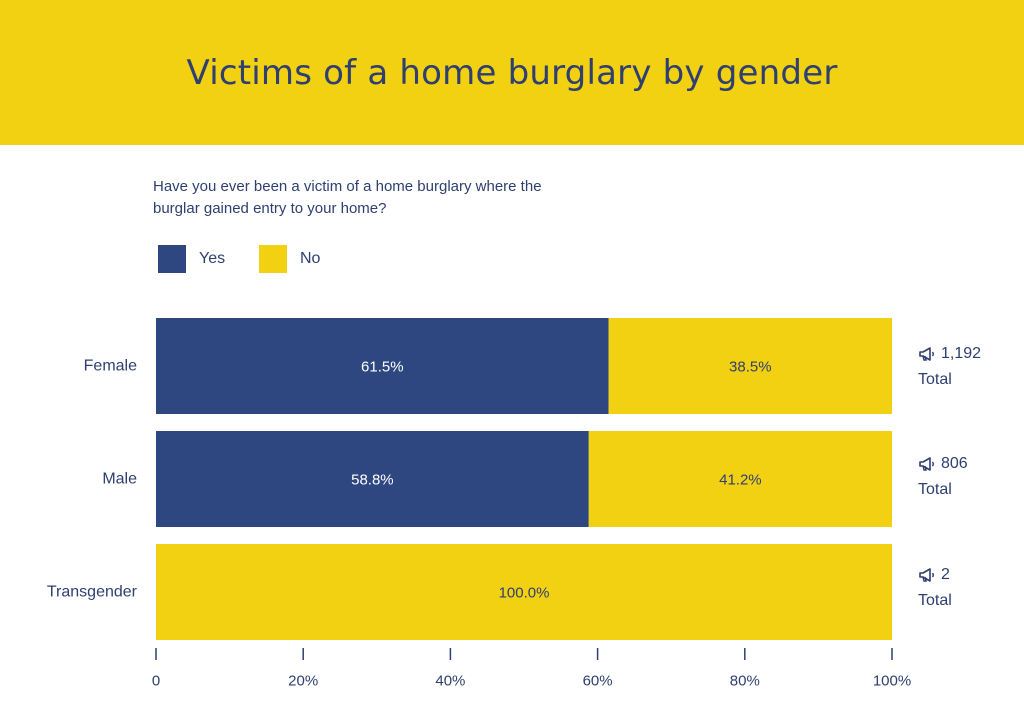 The height and width of the screenshot is (722, 1024). I want to click on total-female-label: Total, so click(935, 379).